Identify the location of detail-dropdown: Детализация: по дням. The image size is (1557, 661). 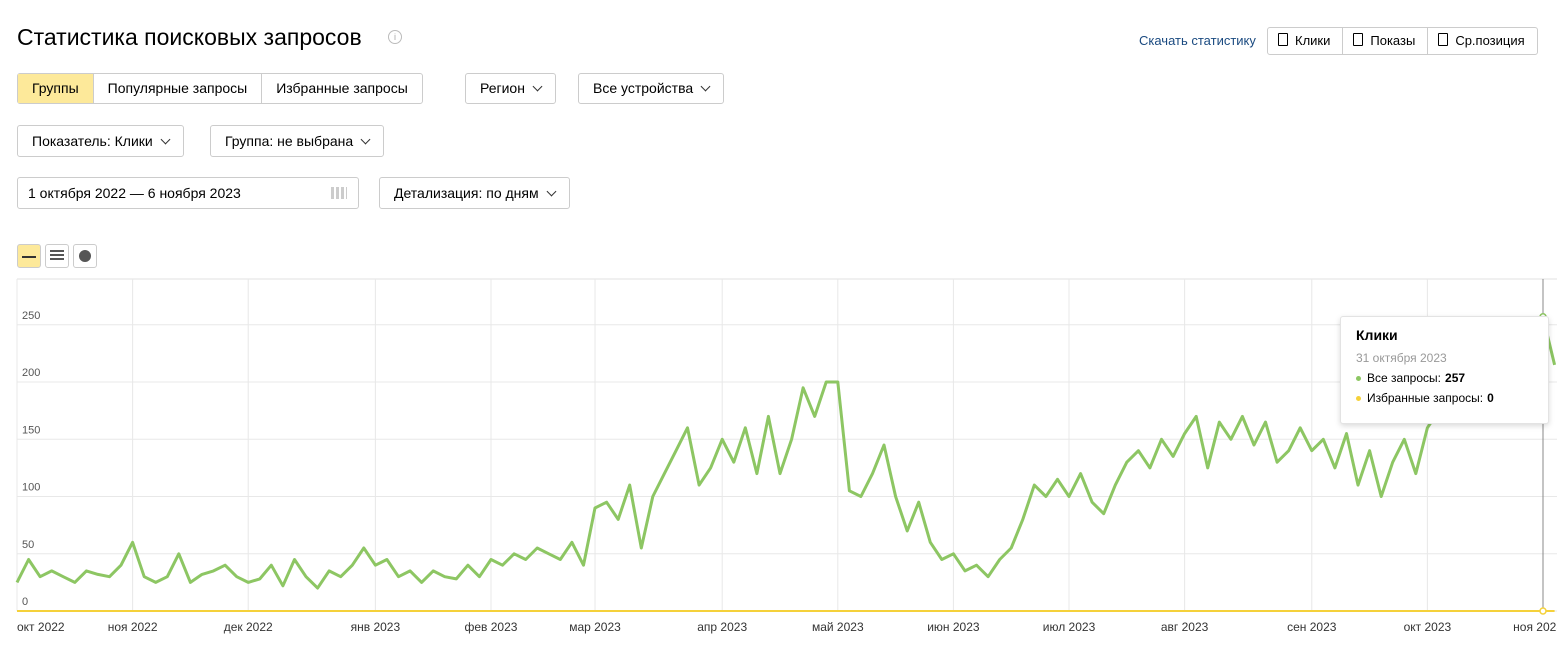
(474, 193).